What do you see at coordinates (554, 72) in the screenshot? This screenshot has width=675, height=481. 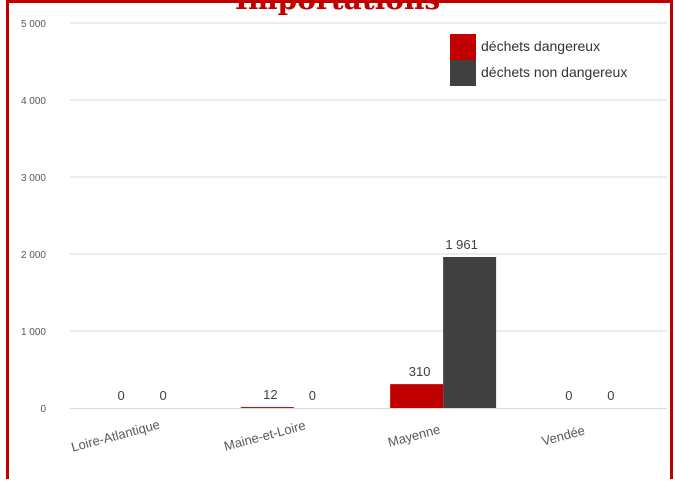 I see `legend-label: déchets non dangereux` at bounding box center [554, 72].